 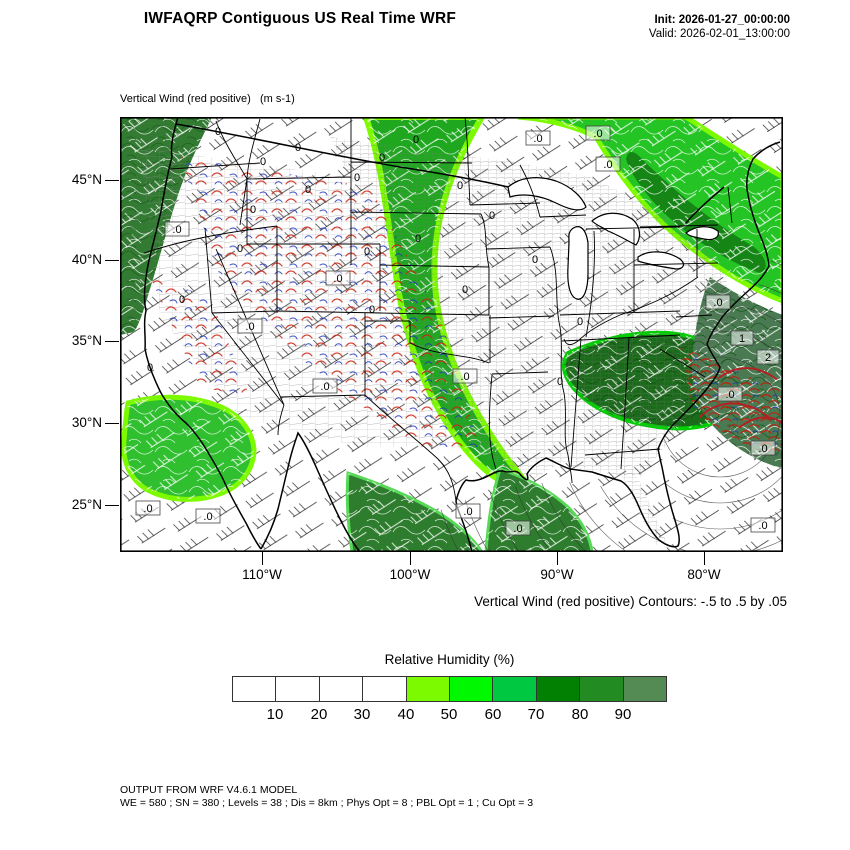 I want to click on lon-label-80w: 80°W, so click(x=704, y=574).